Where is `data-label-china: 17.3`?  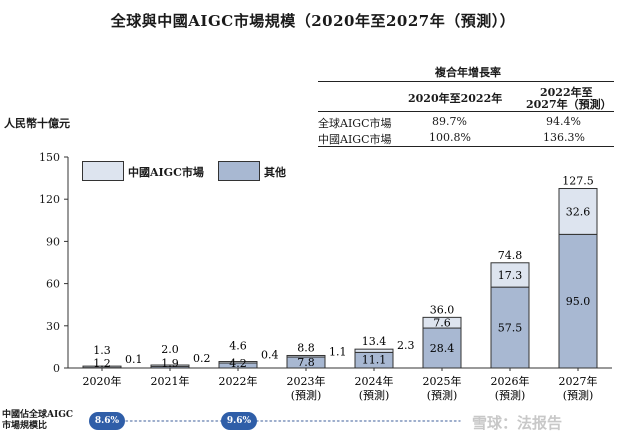
data-label-china: 17.3 is located at coordinates (510, 275).